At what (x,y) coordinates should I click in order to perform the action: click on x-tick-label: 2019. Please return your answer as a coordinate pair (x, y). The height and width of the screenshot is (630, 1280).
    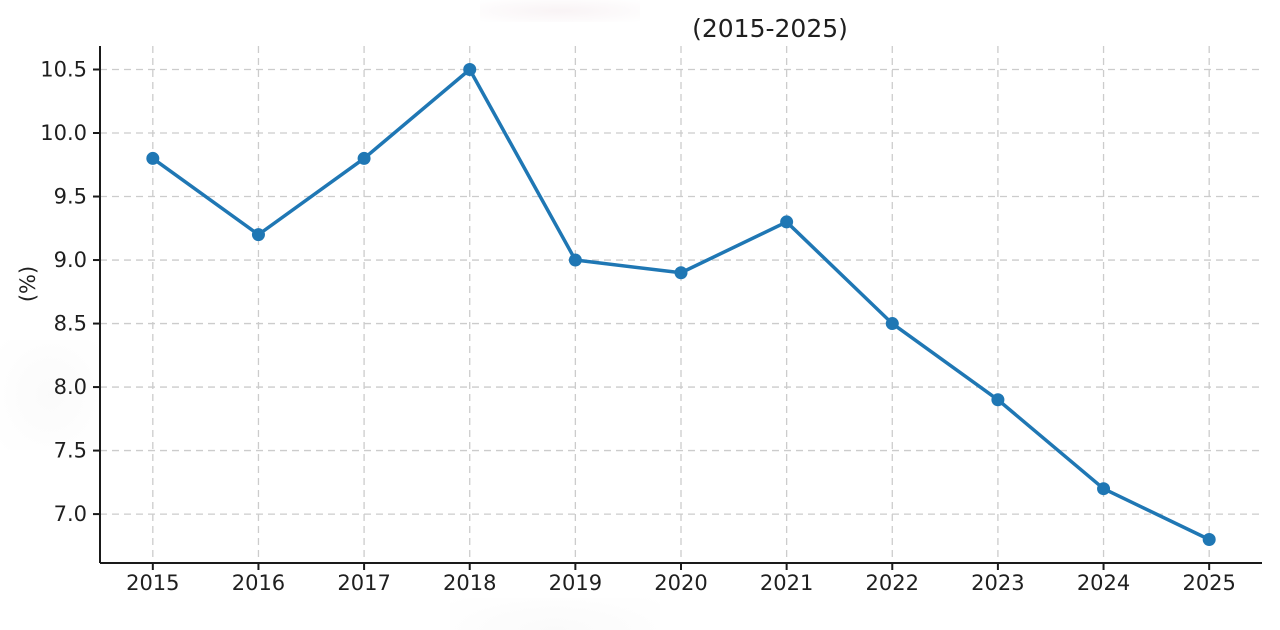
    Looking at the image, I should click on (575, 583).